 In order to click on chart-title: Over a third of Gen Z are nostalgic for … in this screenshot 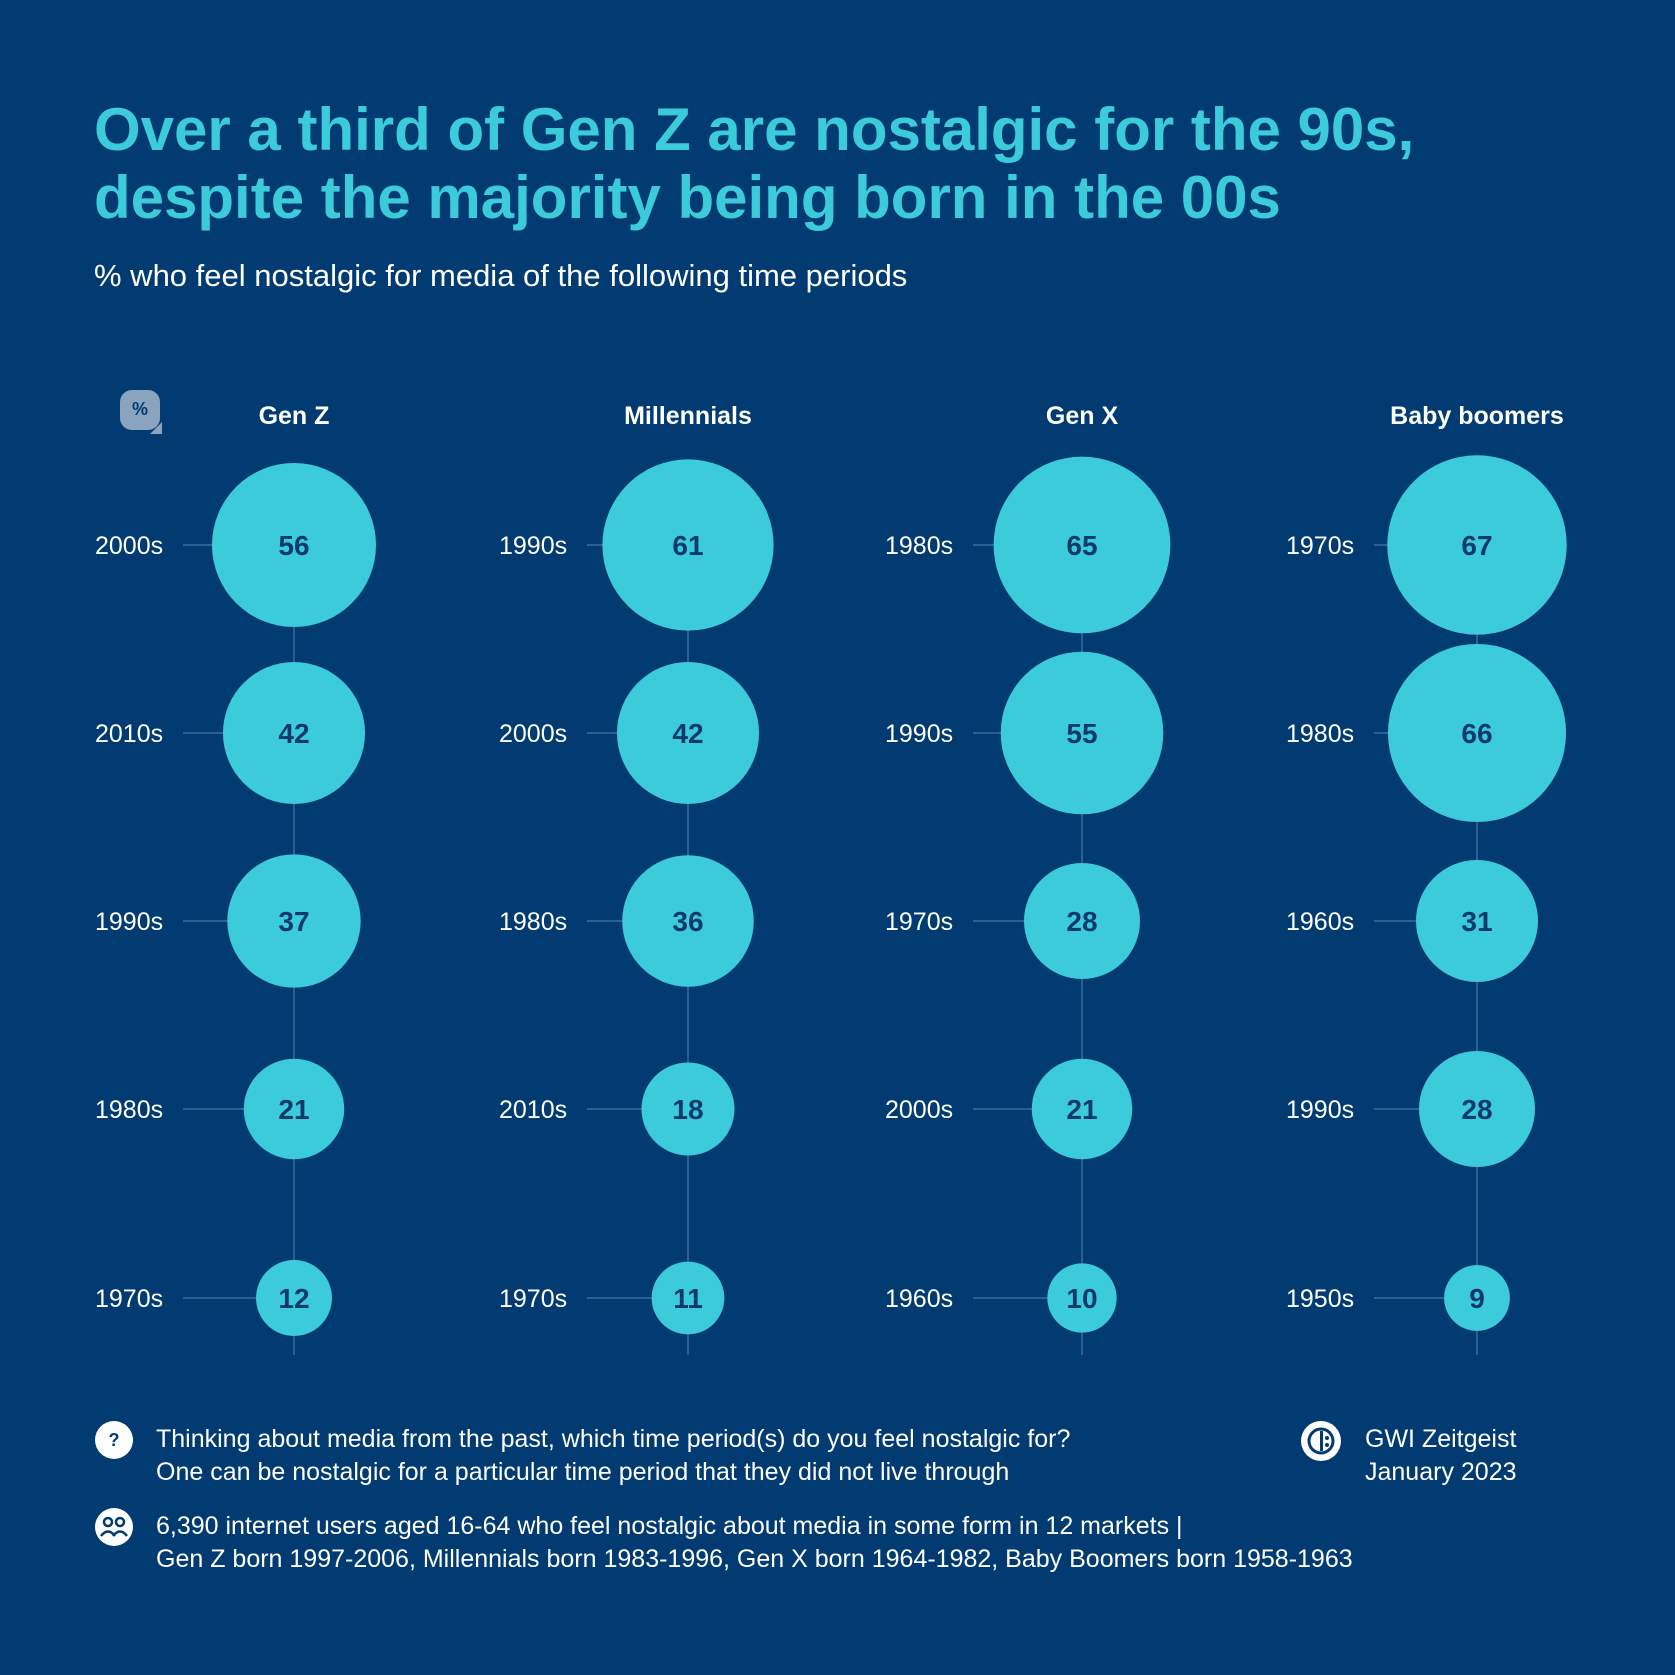, I will do `click(754, 163)`.